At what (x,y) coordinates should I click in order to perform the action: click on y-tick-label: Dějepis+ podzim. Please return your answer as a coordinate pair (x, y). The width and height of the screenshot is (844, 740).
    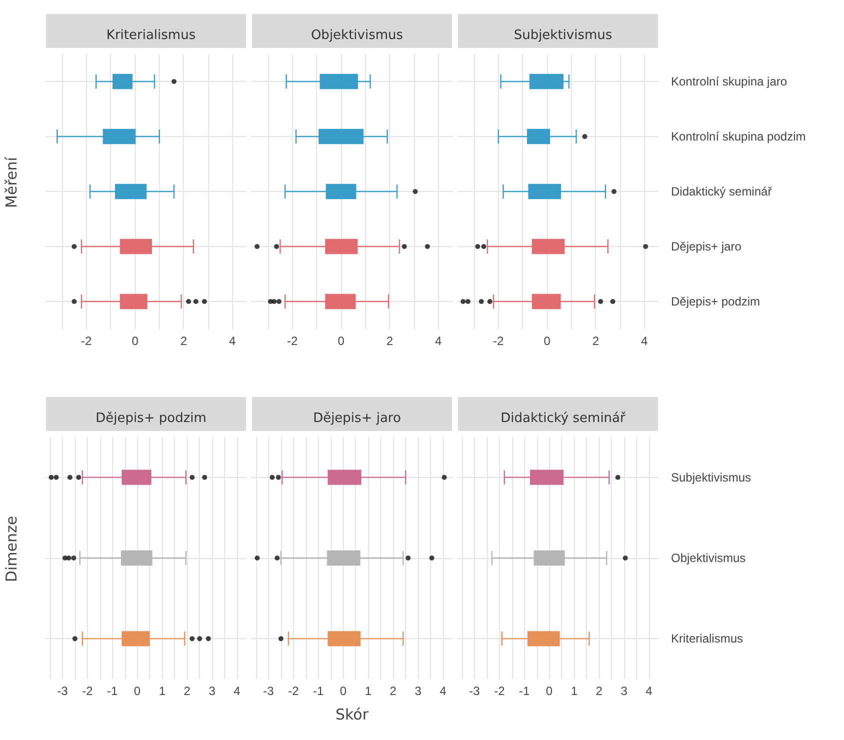
    Looking at the image, I should click on (715, 301).